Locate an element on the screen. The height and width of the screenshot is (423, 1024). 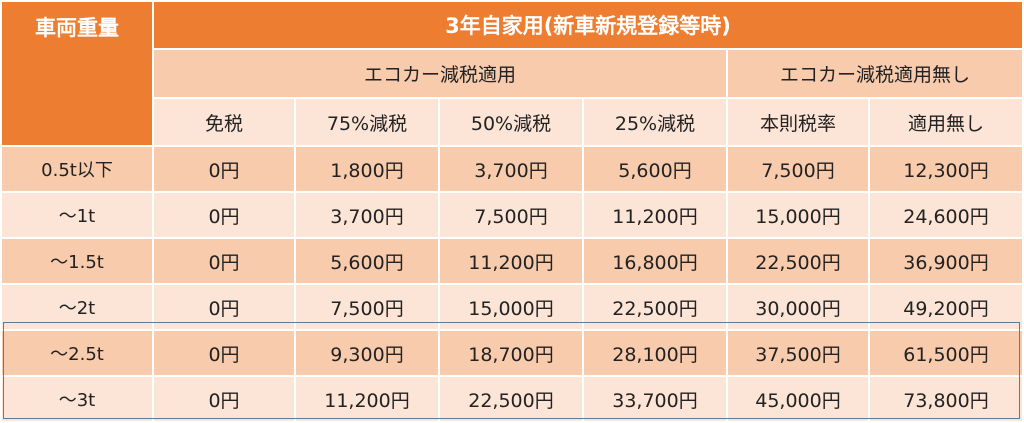
column-header-standard: 本則税率 is located at coordinates (798, 122).